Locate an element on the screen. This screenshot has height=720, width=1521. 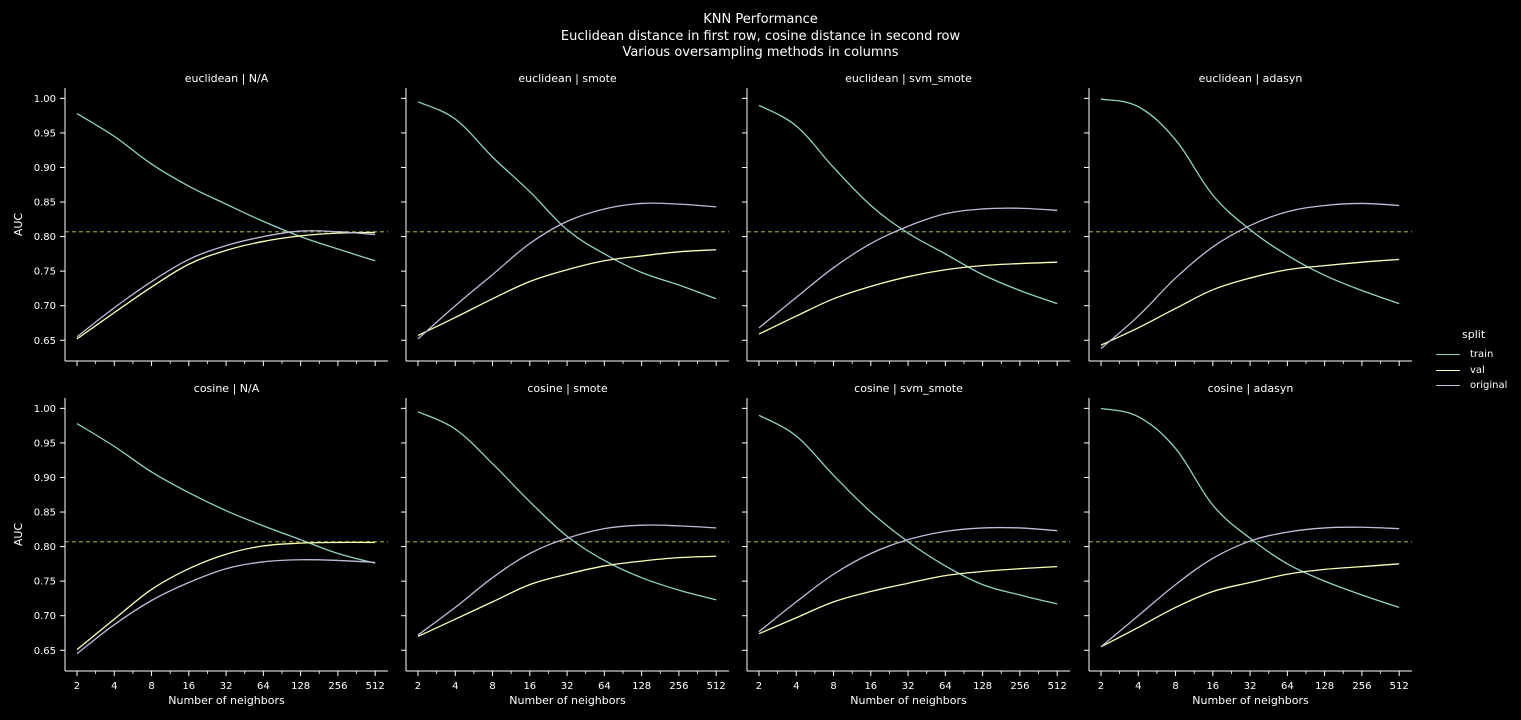
panel-title: euclidean | N/A is located at coordinates (227, 78).